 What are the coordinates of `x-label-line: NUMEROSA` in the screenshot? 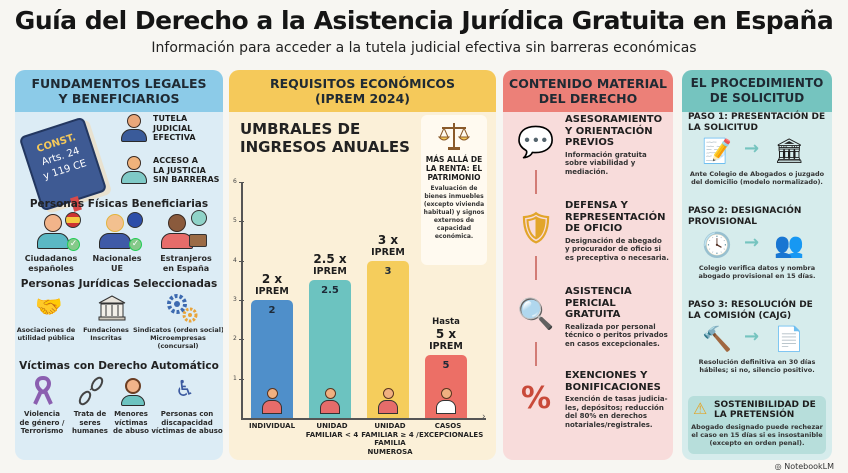 It's located at (390, 451).